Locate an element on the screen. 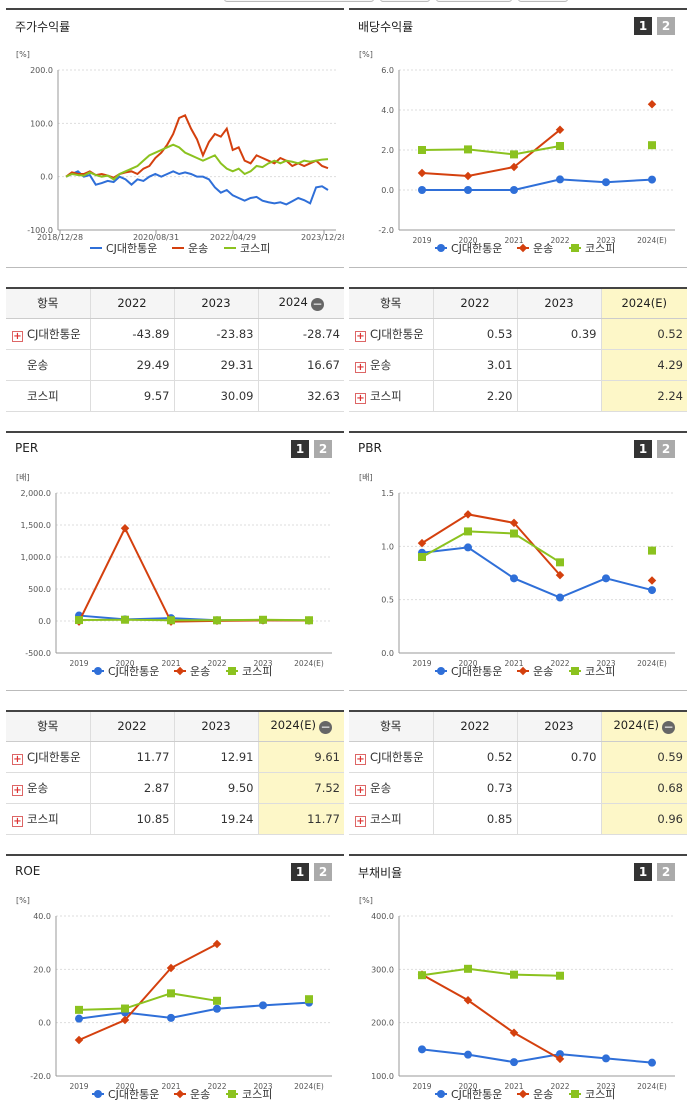  y-tick-label: 1,500.0 is located at coordinates (35, 525).